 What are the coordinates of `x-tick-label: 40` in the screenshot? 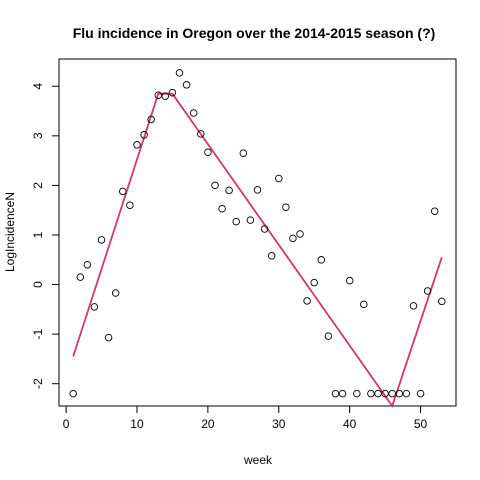 It's located at (350, 424).